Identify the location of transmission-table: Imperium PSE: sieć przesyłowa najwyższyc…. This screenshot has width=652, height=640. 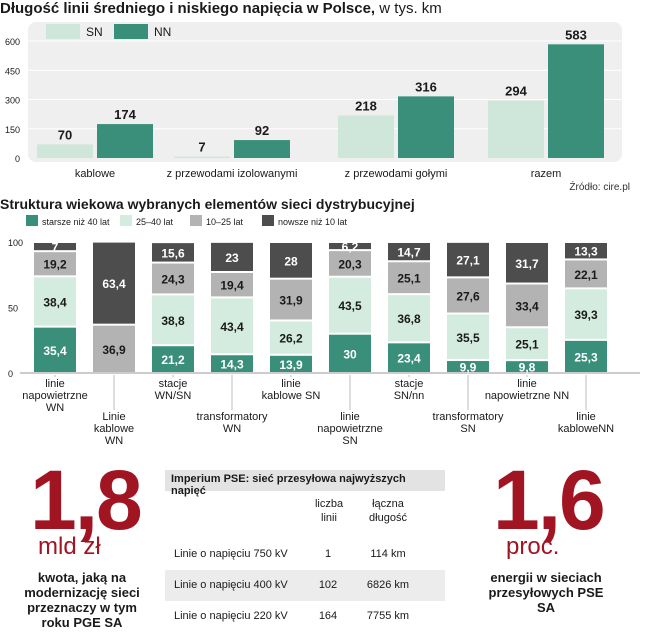
(305, 551).